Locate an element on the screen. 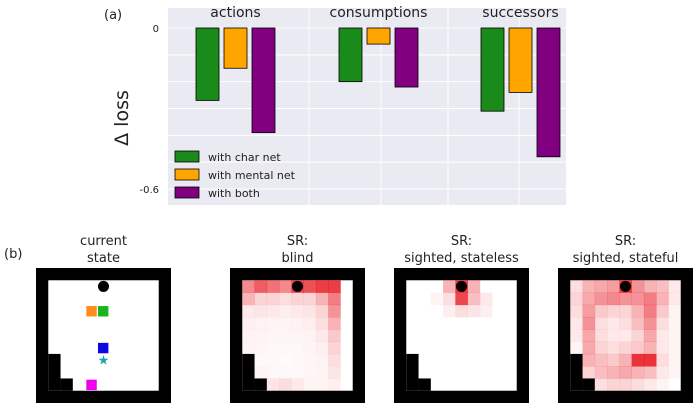  legend-label-0: with char net is located at coordinates (244, 157).